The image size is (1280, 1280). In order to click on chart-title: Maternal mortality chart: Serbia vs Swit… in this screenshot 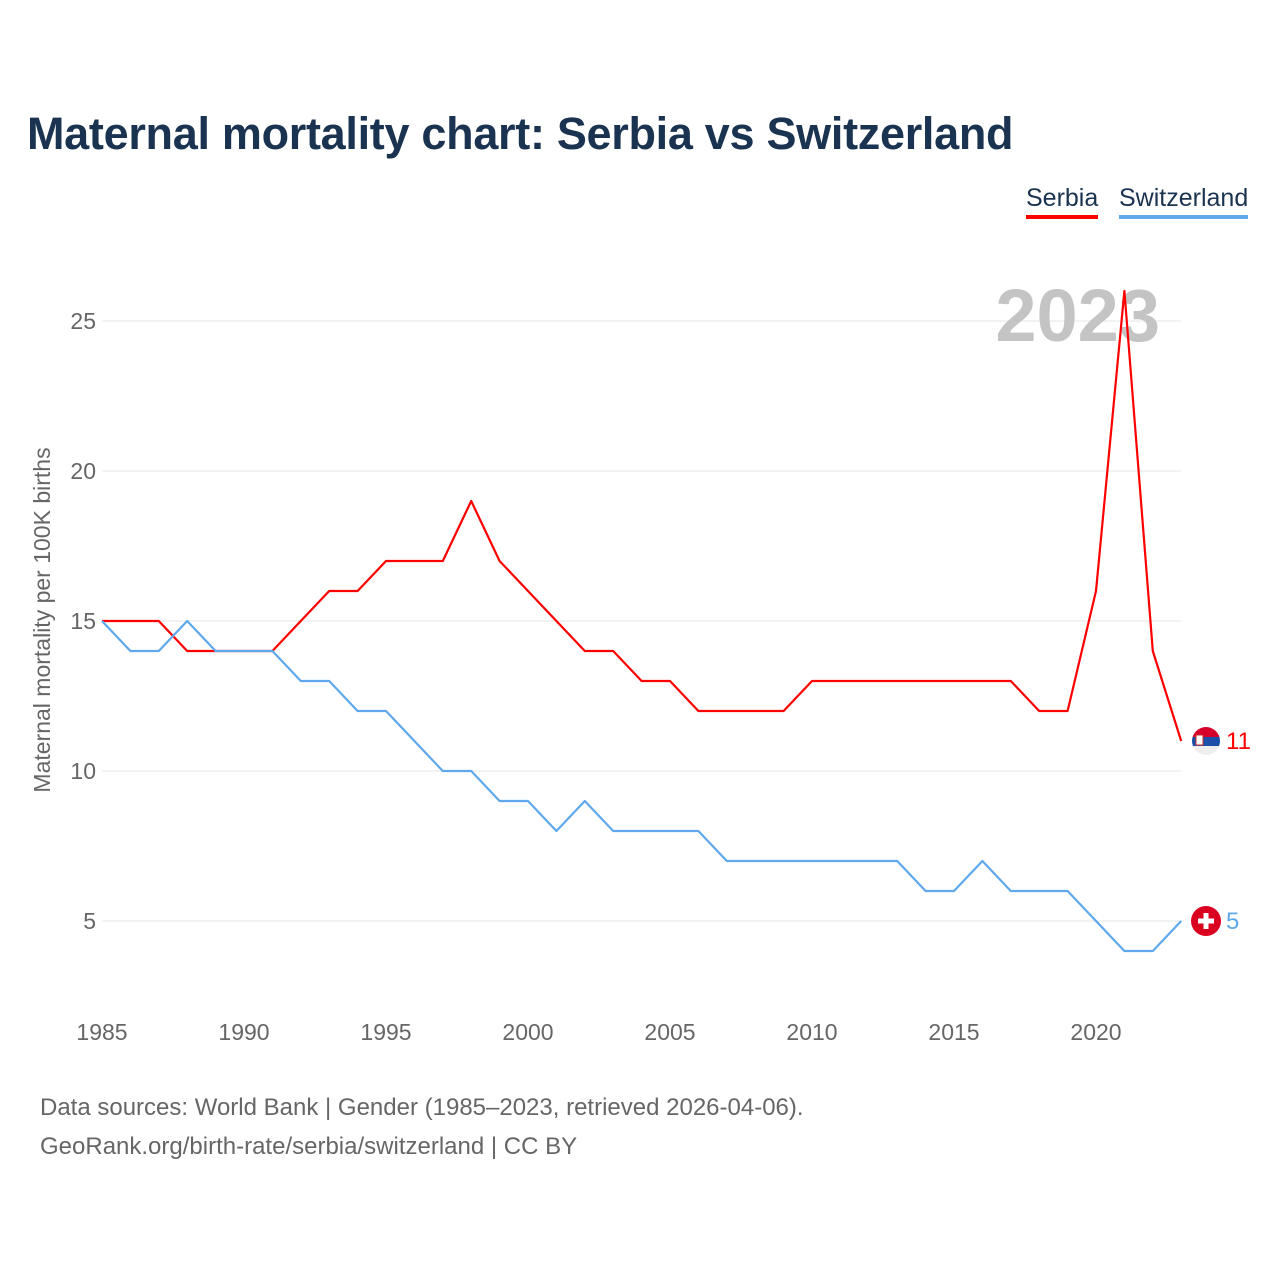, I will do `click(520, 133)`.